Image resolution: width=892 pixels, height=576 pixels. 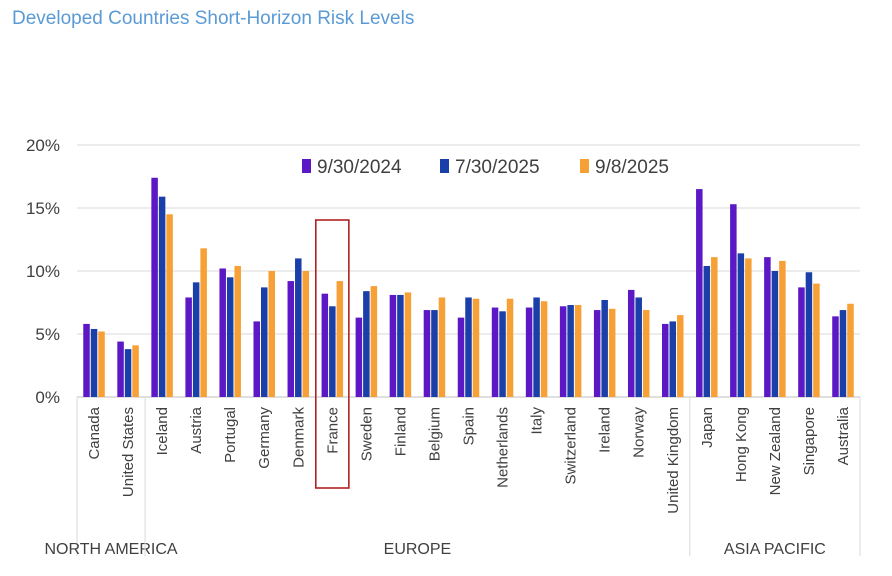 What do you see at coordinates (366, 434) in the screenshot?
I see `category-label: Sweden` at bounding box center [366, 434].